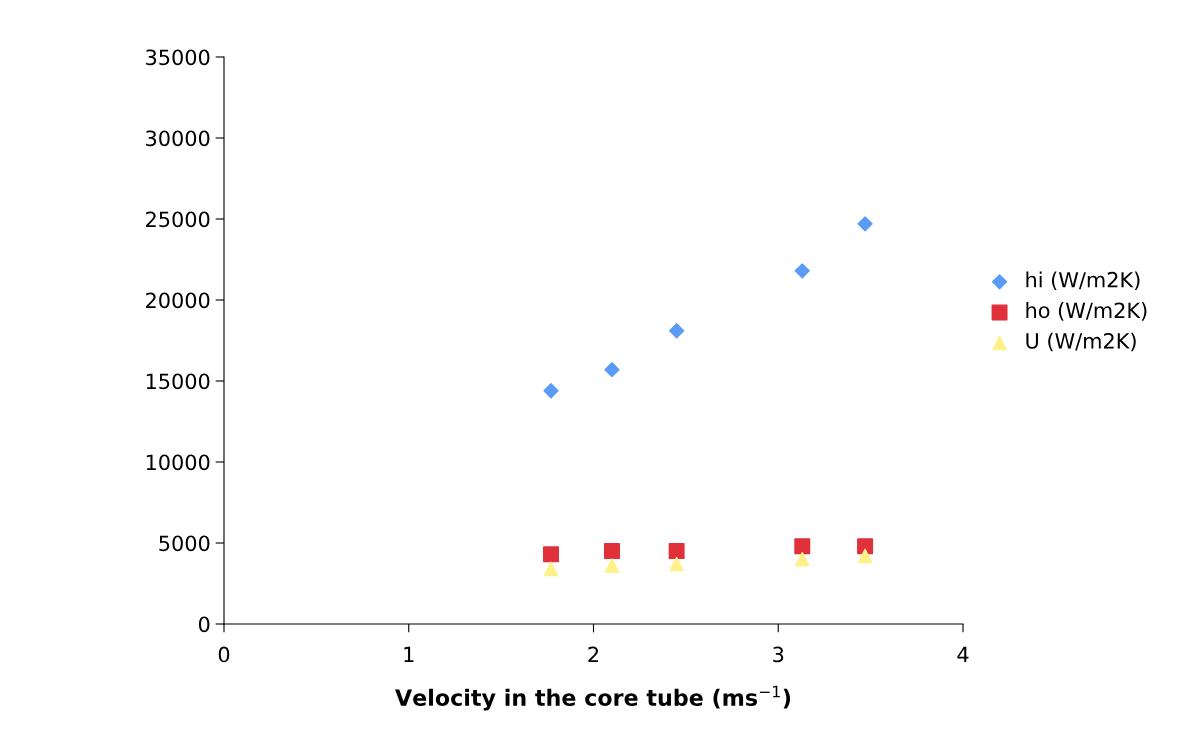 The width and height of the screenshot is (1196, 751). I want to click on x-tick-label: 3, so click(778, 654).